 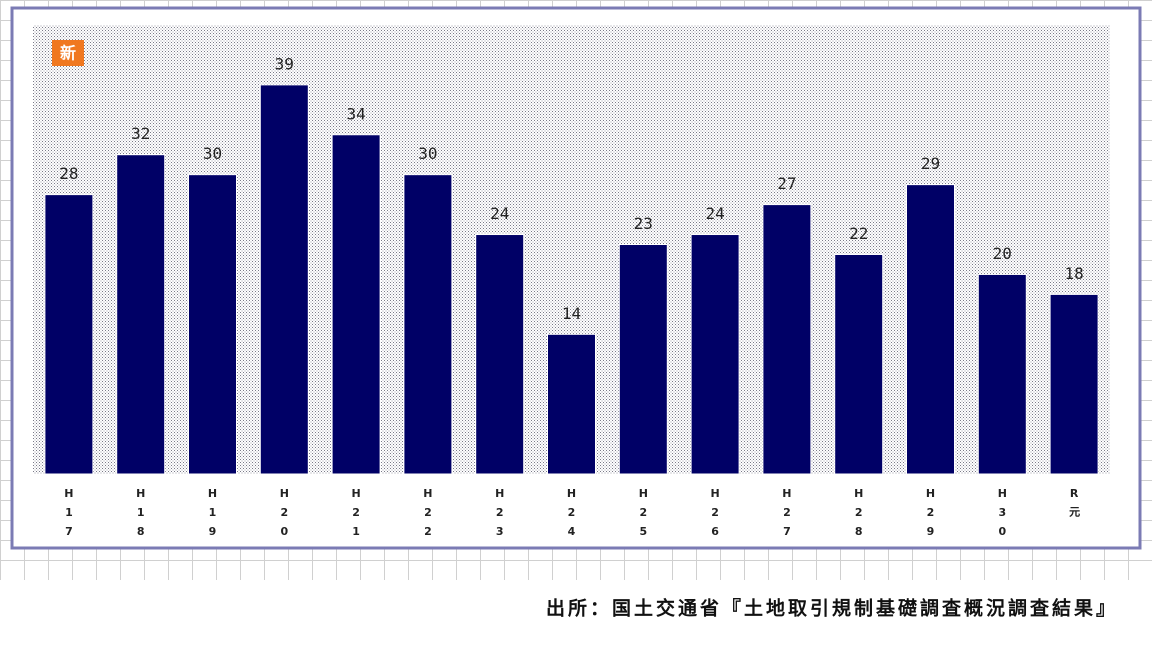 I want to click on x-tick-label: H22, so click(x=427, y=515).